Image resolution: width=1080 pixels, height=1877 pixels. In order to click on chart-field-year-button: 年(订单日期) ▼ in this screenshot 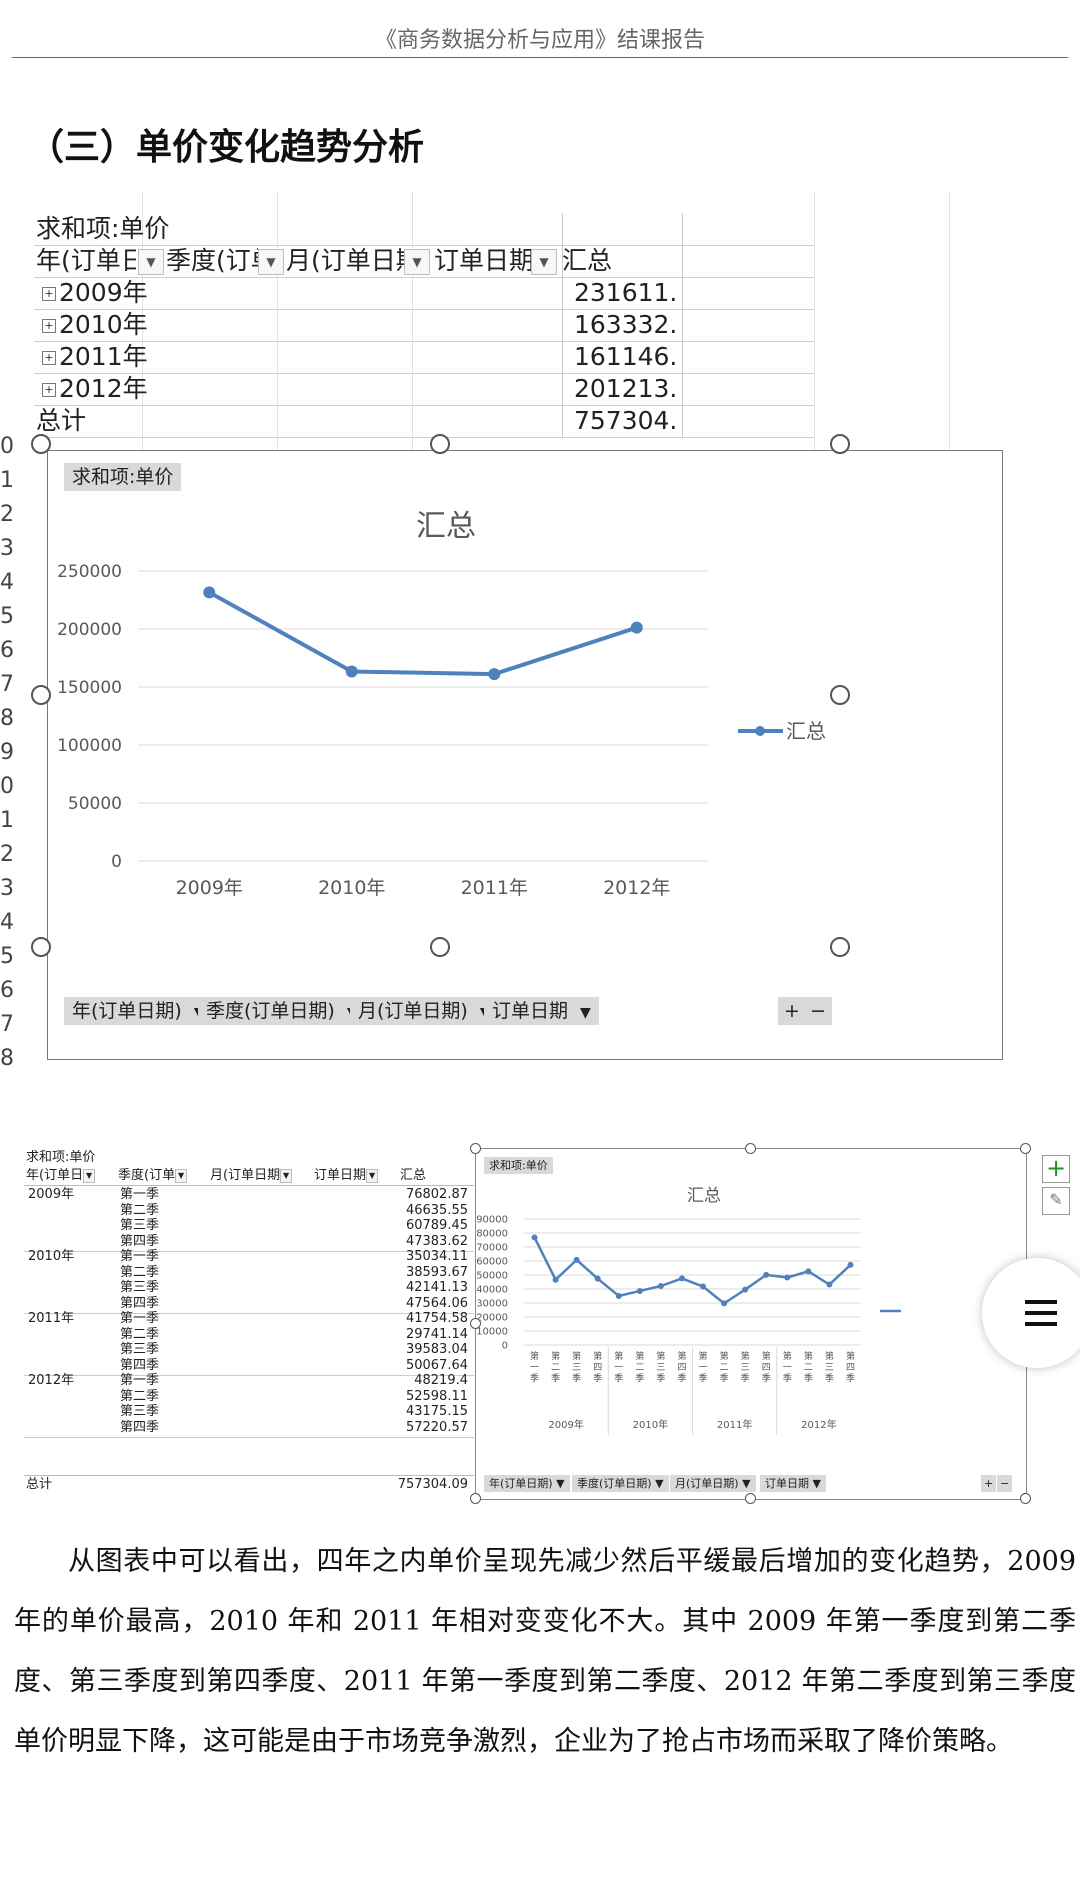, I will do `click(527, 1483)`.